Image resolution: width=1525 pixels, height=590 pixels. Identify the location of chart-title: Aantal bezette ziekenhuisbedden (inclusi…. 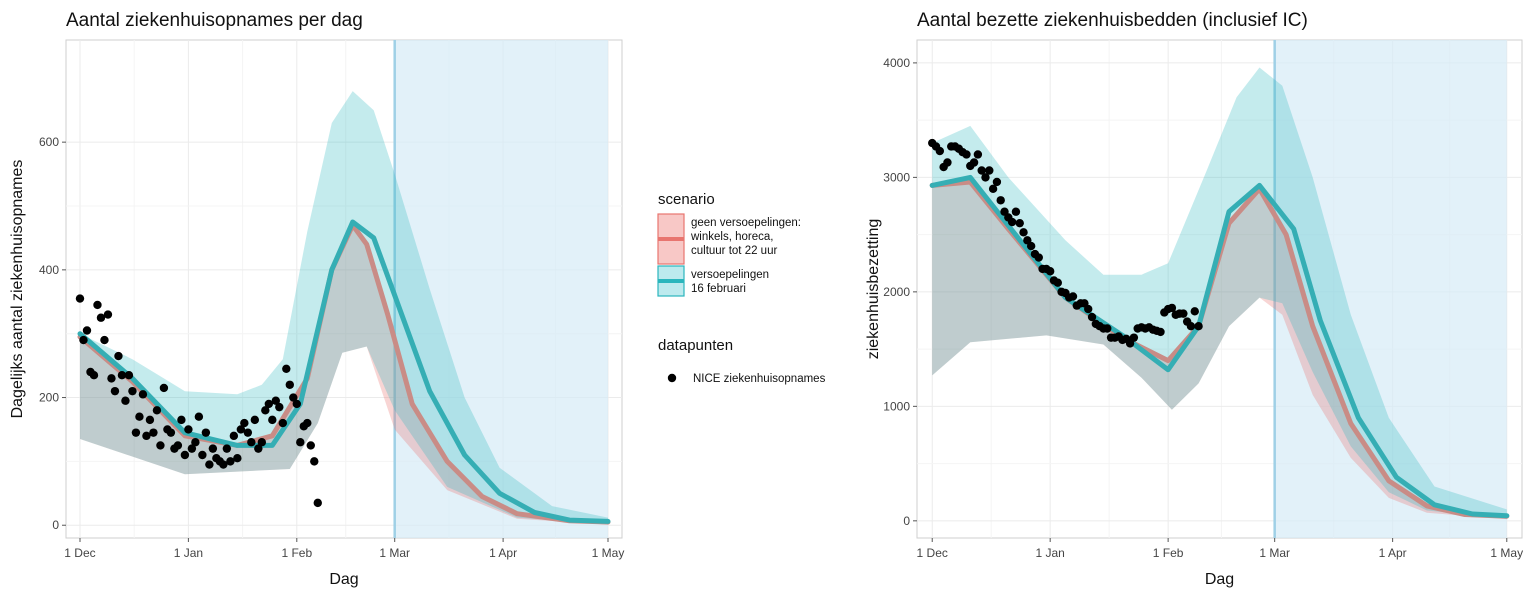
(1112, 20).